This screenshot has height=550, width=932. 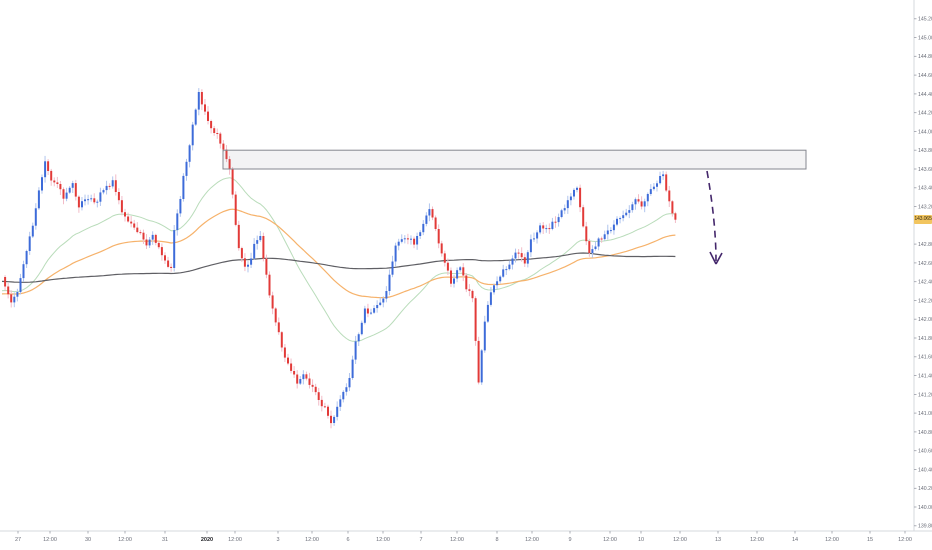 I want to click on price-tick-label: 142.400, so click(x=925, y=283).